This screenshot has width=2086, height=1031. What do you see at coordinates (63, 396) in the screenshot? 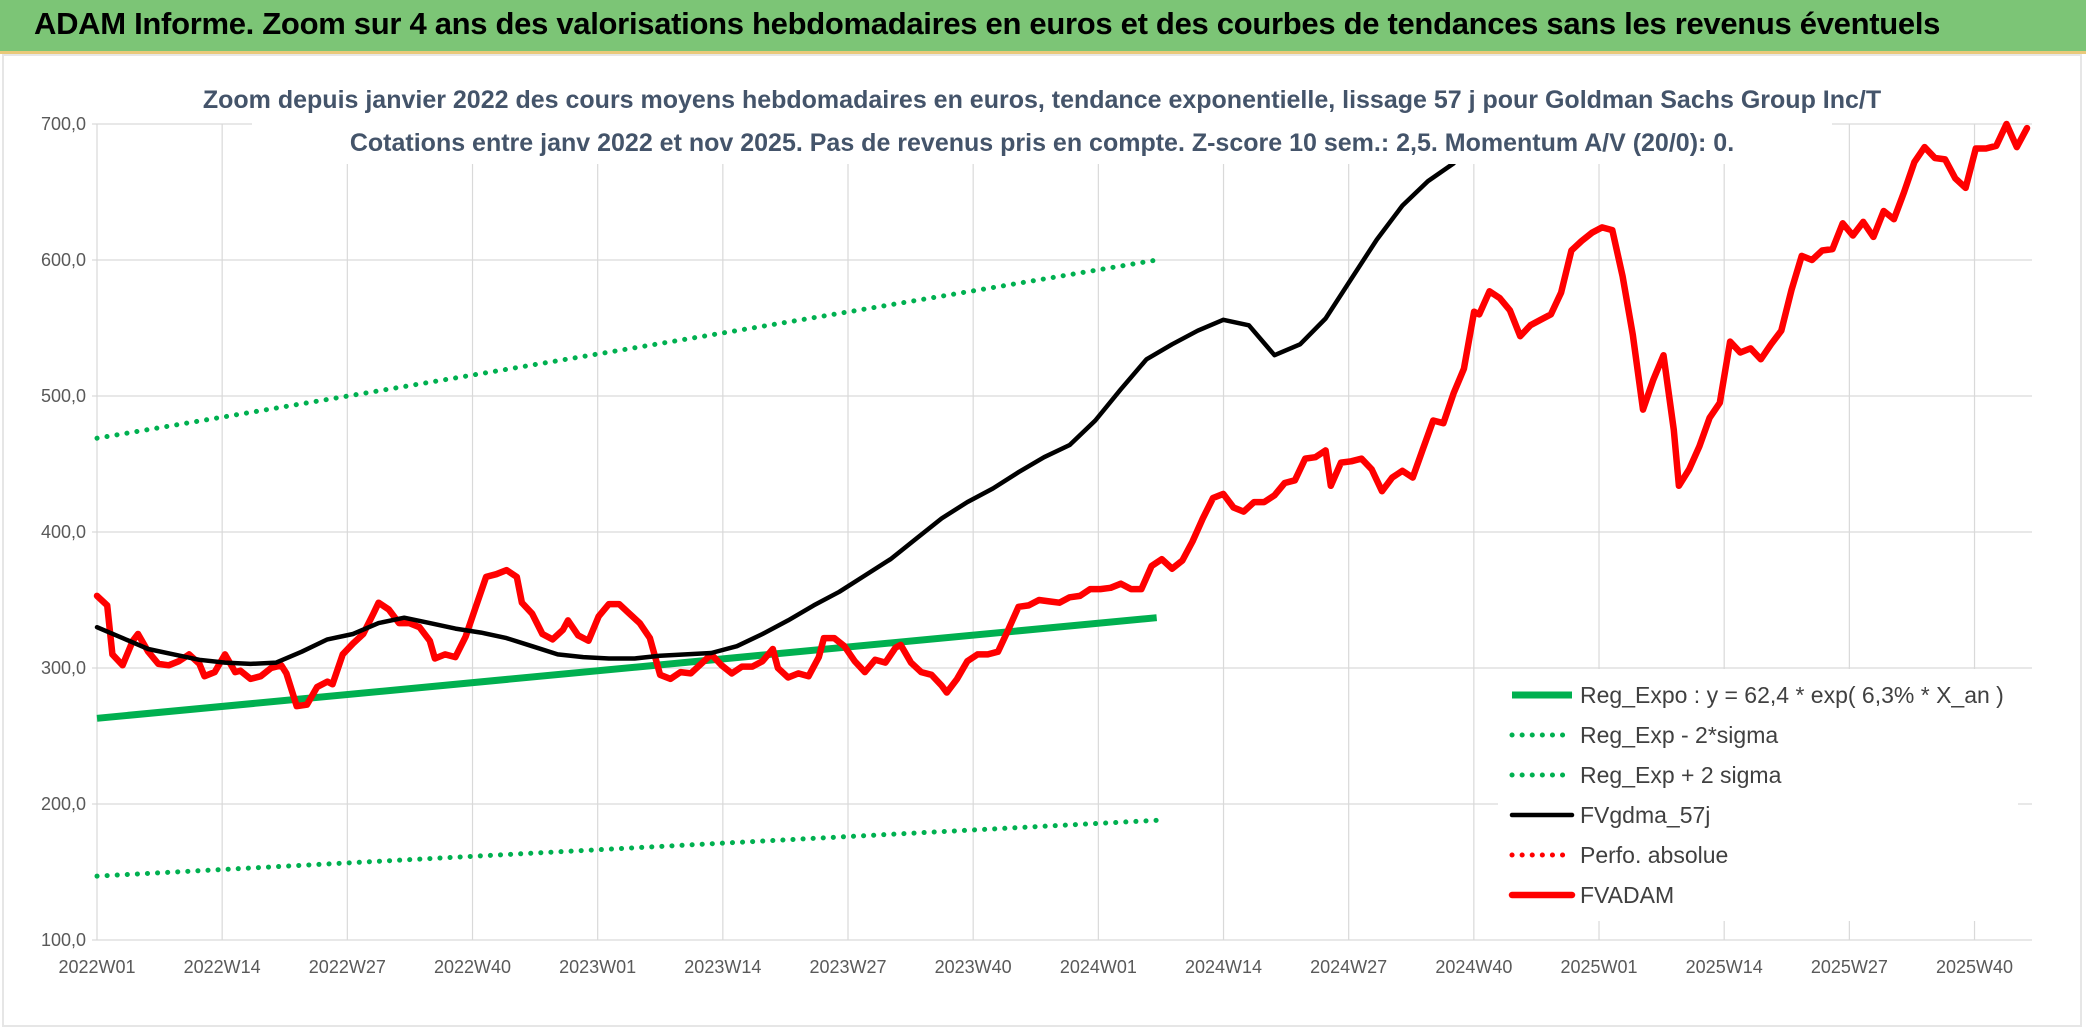
I see `y-tick-label: 500,0` at bounding box center [63, 396].